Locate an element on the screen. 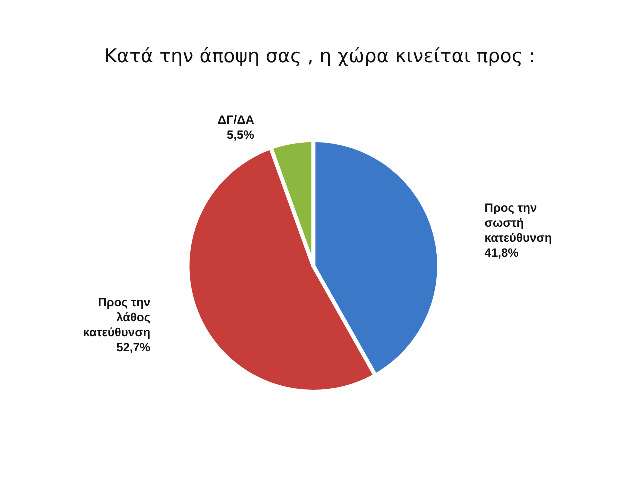 The image size is (640, 484). chart-title: Κατά την άποψη σας , η χώρα κινείται προς : is located at coordinates (320, 57).